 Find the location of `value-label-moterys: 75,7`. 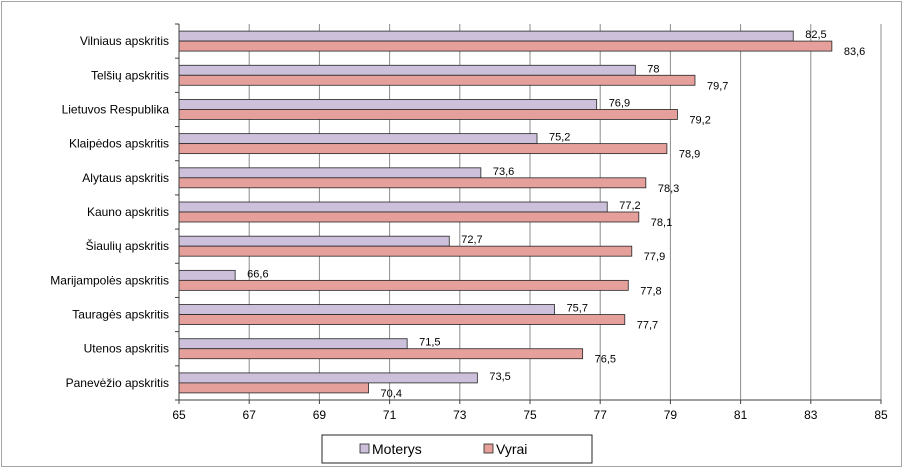

value-label-moterys: 75,7 is located at coordinates (577, 309).